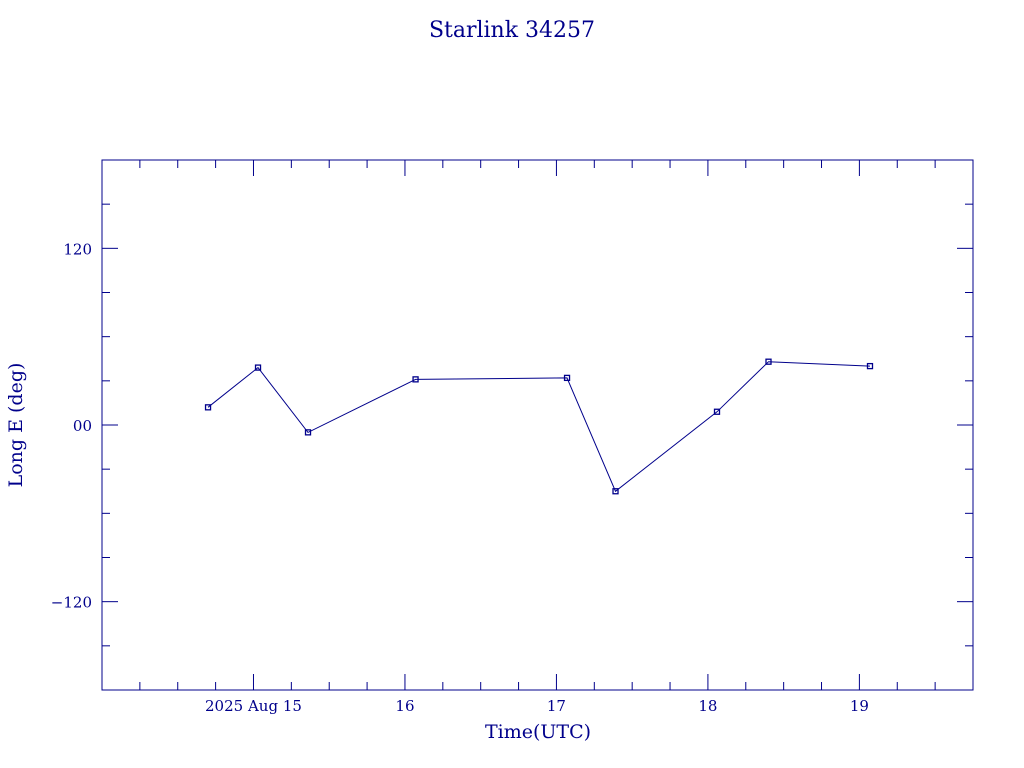 The image size is (1024, 768). What do you see at coordinates (512, 30) in the screenshot?
I see `chart-title: Starlink 34257` at bounding box center [512, 30].